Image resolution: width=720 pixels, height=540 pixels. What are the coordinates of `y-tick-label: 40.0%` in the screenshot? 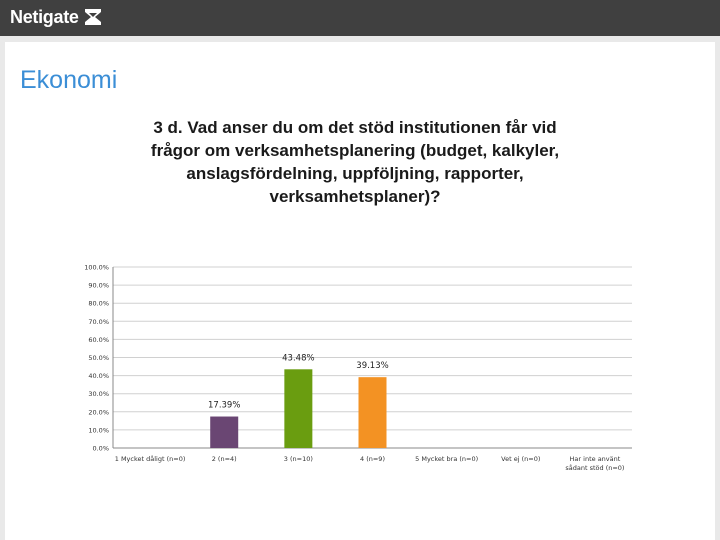 It's located at (98, 376).